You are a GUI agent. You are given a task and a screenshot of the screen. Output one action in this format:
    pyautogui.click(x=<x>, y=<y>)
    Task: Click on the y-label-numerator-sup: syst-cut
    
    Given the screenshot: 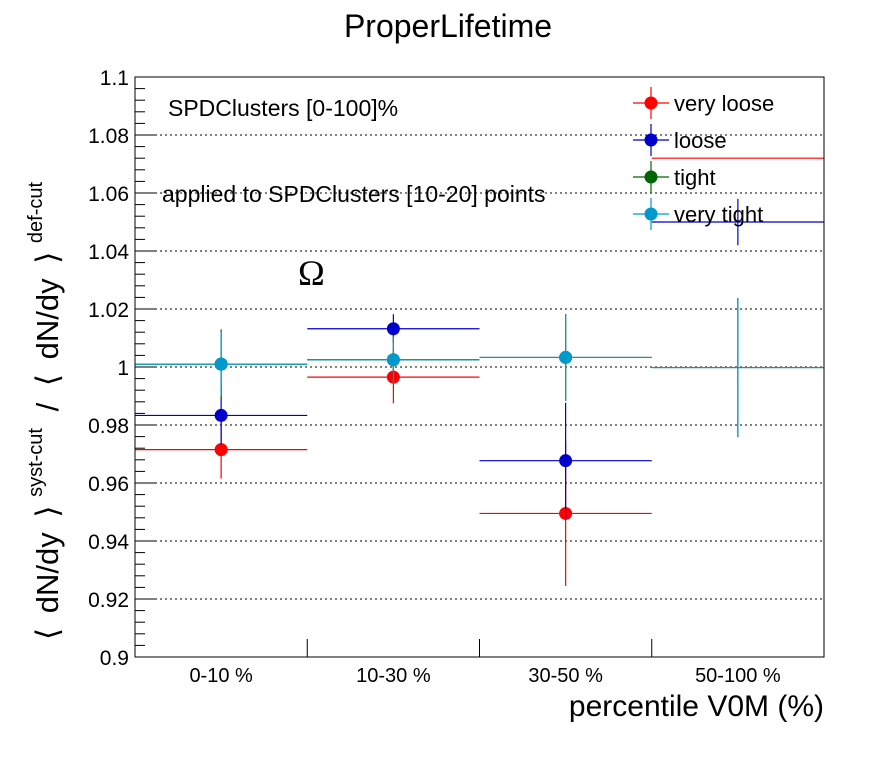 What is the action you would take?
    pyautogui.click(x=36, y=462)
    